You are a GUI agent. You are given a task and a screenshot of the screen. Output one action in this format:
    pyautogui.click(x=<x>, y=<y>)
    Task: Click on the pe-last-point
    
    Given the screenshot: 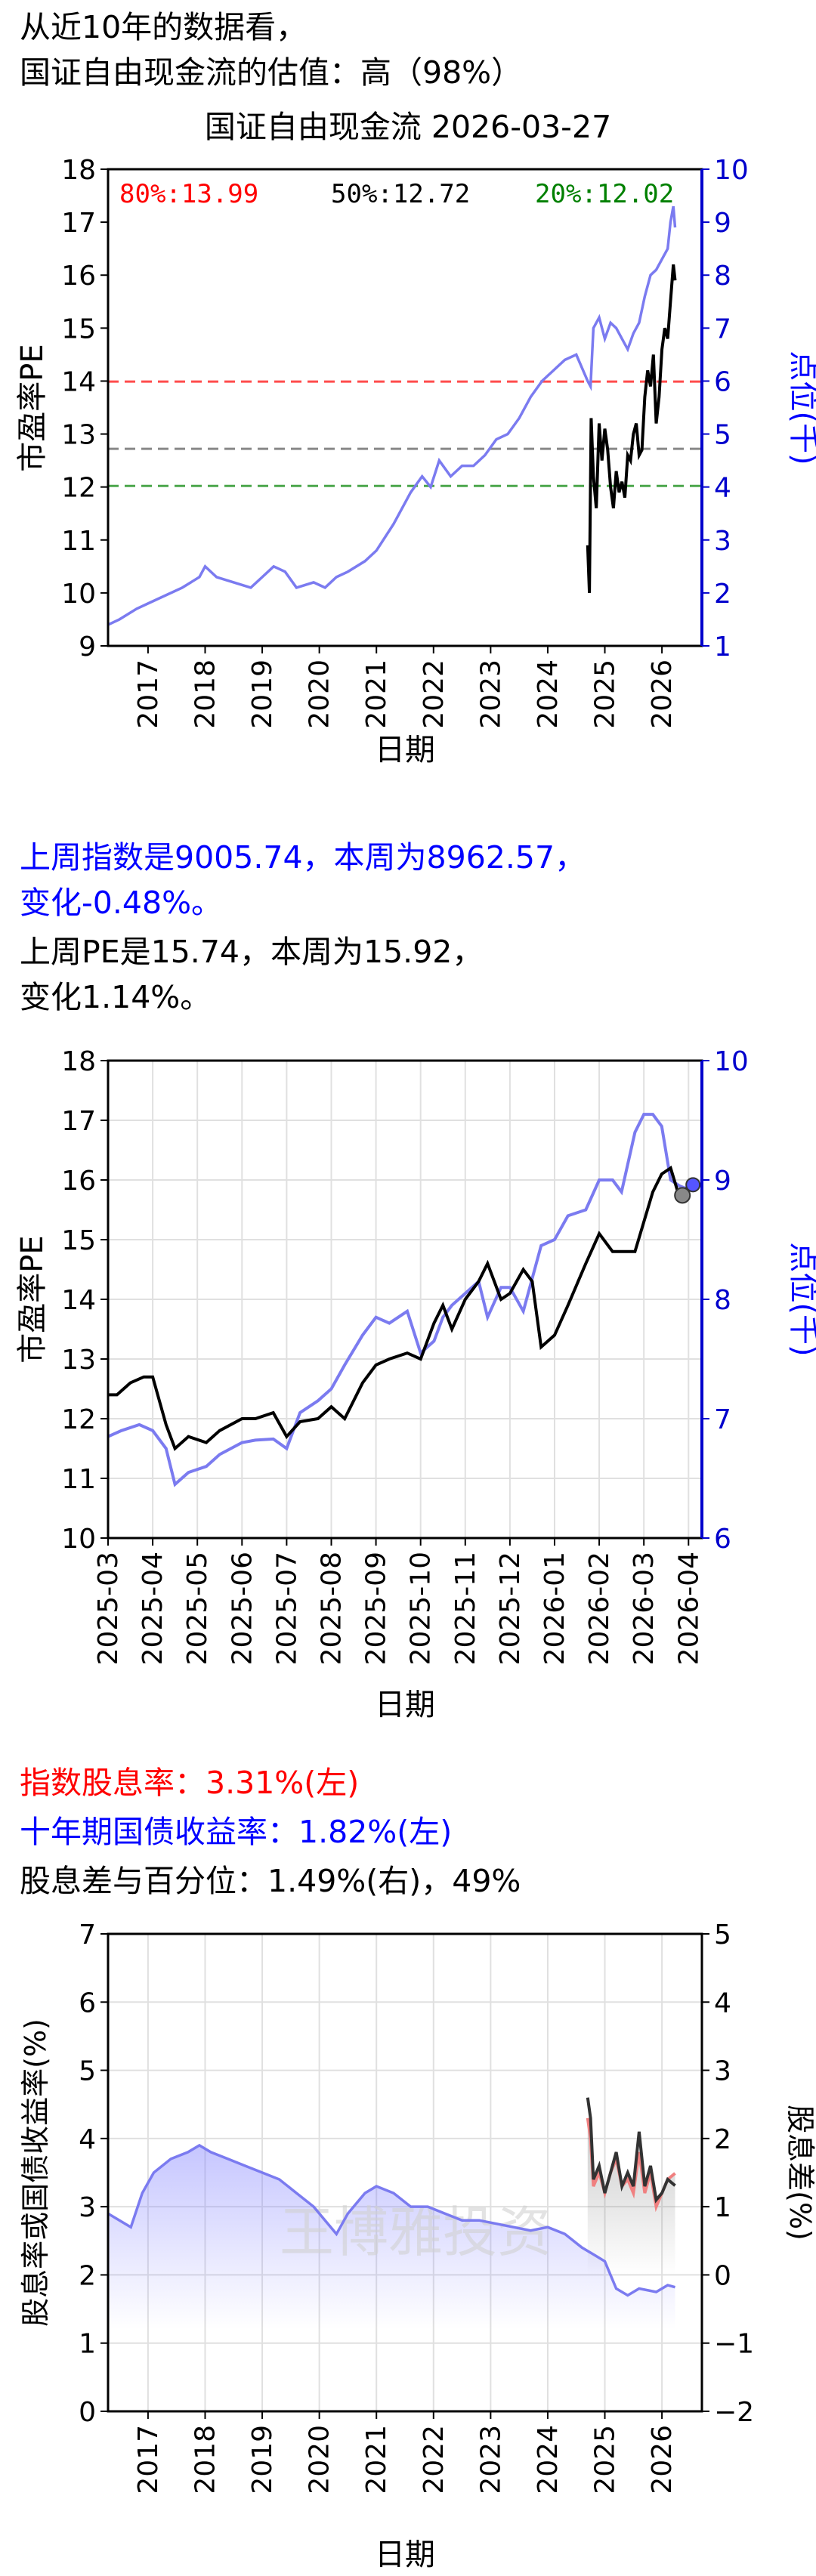 What is the action you would take?
    pyautogui.click(x=682, y=1195)
    